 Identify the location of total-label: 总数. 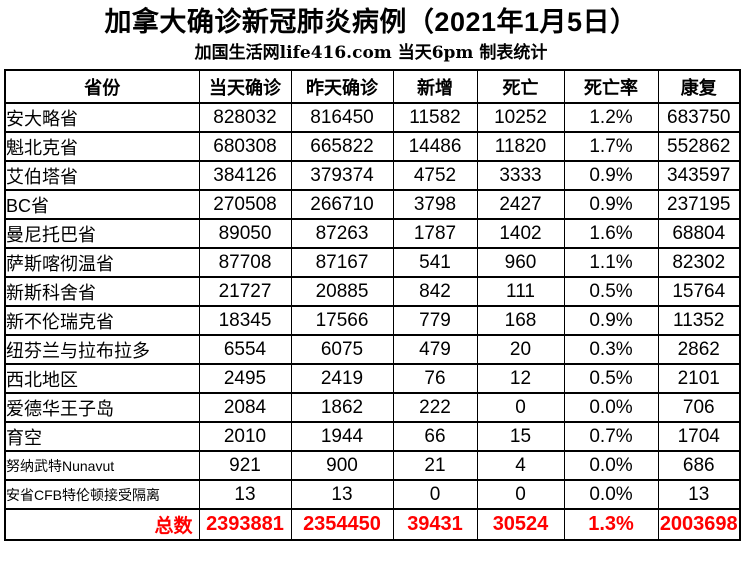
(102, 524).